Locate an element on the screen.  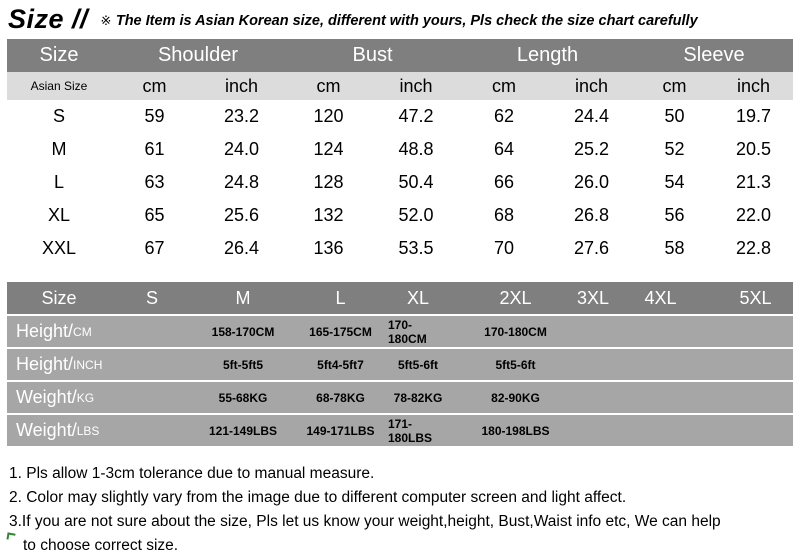
fit-guide-value-cell: 158-170CM is located at coordinates (243, 331).